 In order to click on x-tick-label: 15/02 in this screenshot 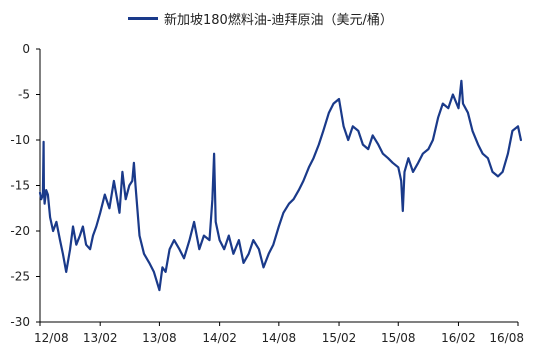, I will do `click(339, 338)`.